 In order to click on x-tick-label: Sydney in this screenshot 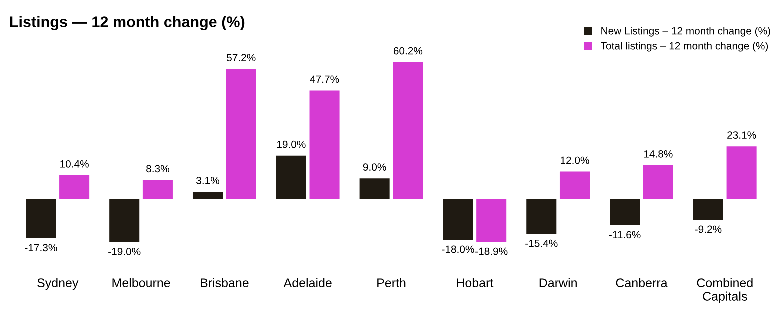, I will do `click(58, 284)`.